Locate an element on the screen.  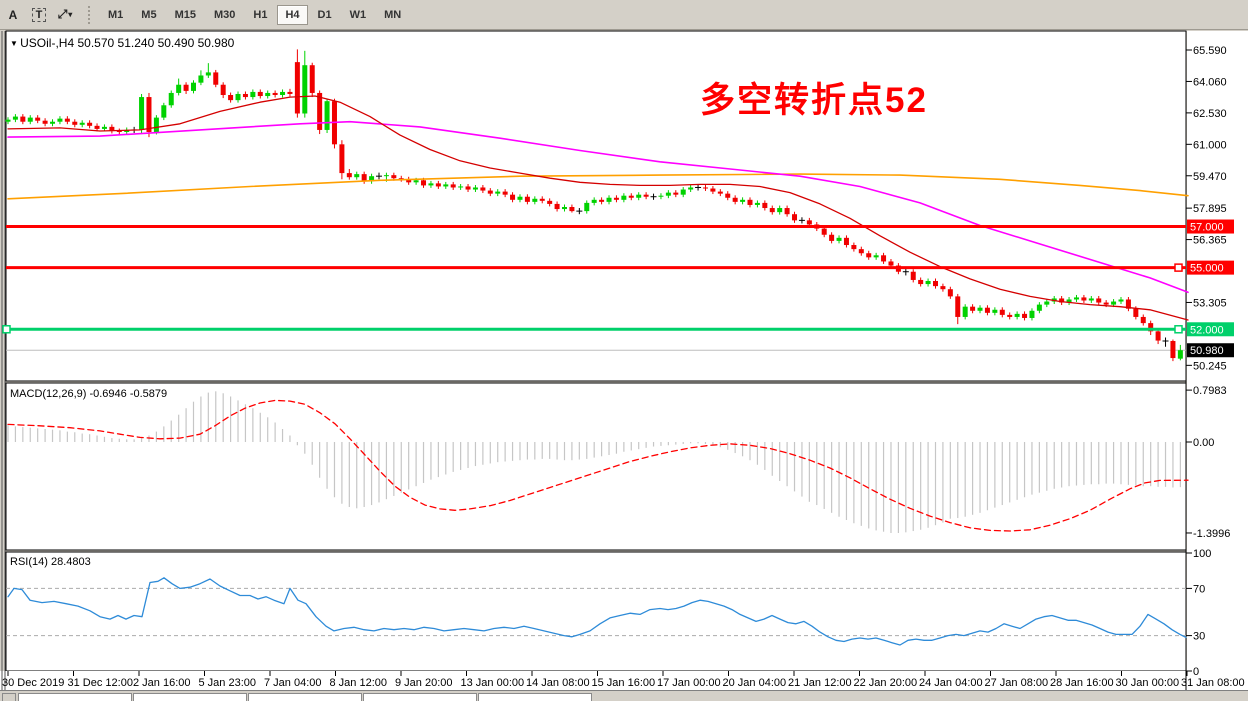
chart-text-annotation: 多空转折点52 is located at coordinates (814, 100).